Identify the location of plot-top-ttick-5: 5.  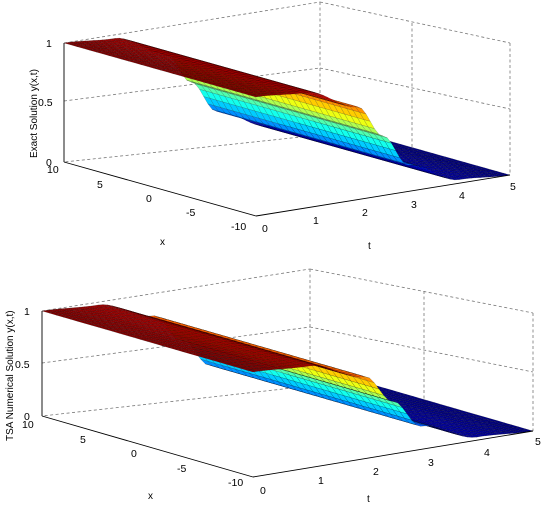
(513, 187).